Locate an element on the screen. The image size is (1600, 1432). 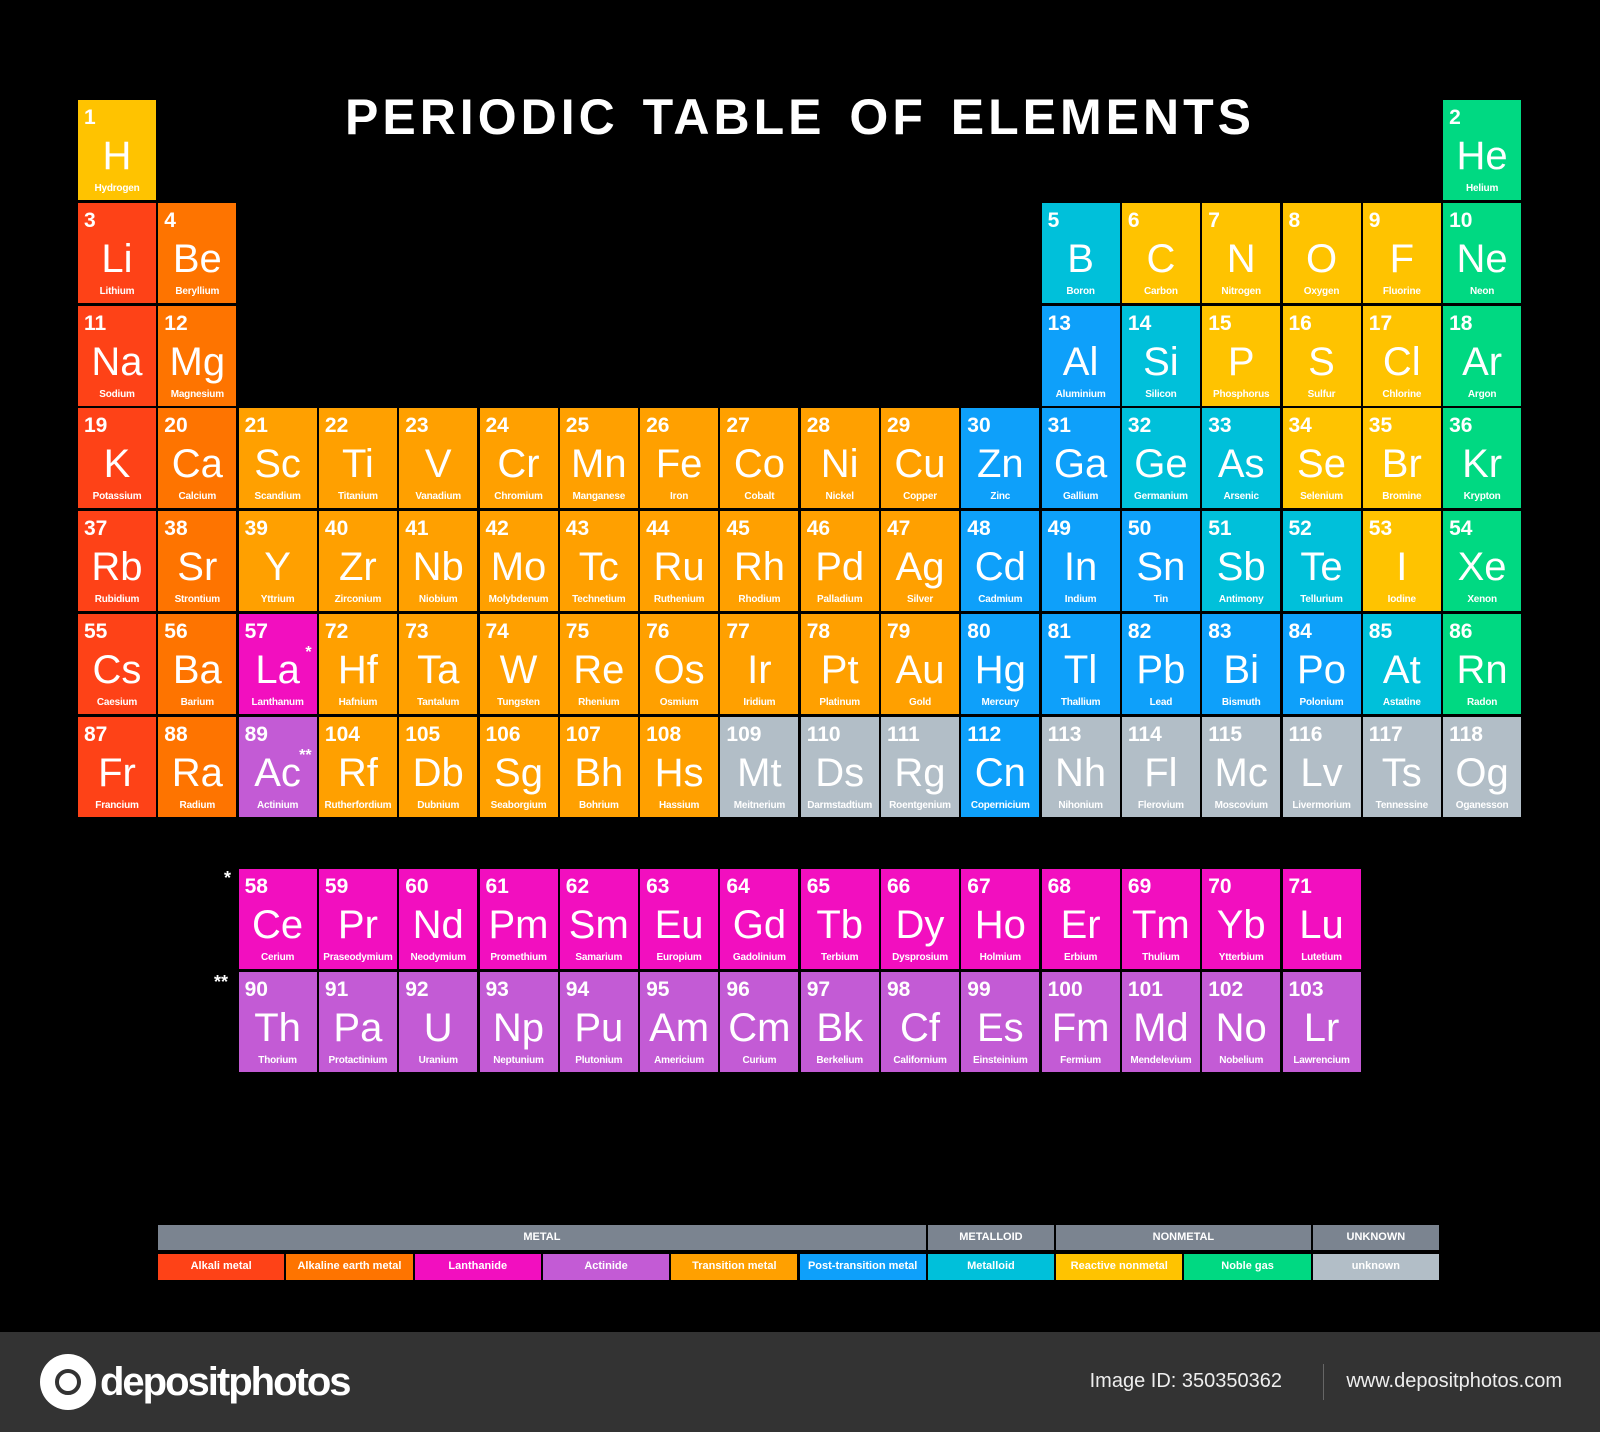
element-oxygen: 8 O Oxygen is located at coordinates (1321, 252).